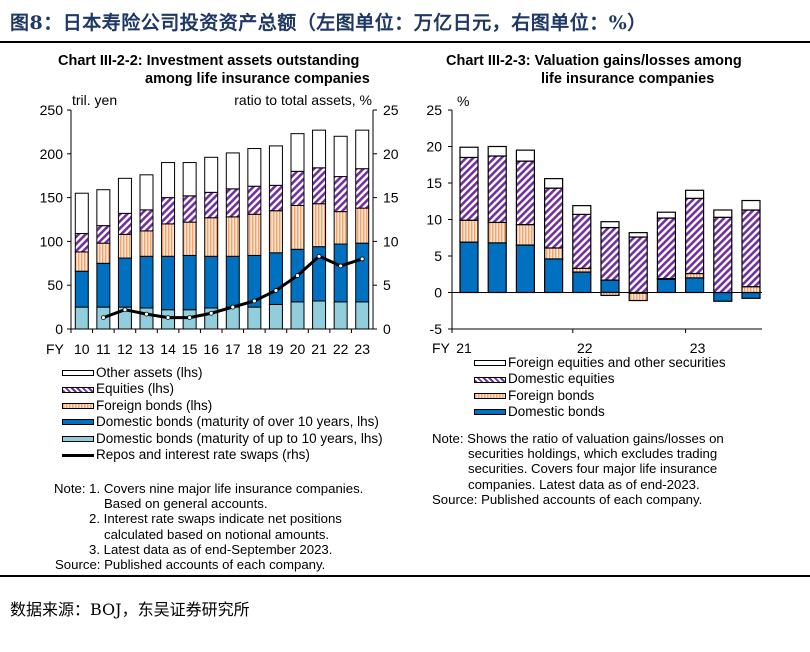  I want to click on legend-swatch-domestic-bonds, so click(490, 412).